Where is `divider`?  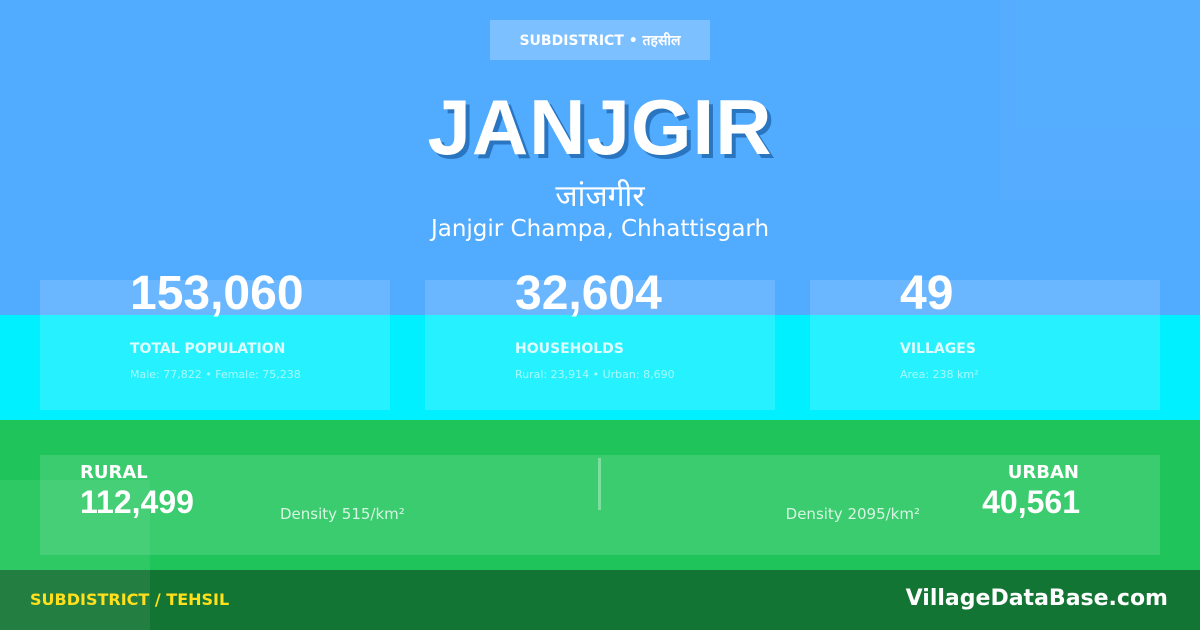 divider is located at coordinates (599, 484).